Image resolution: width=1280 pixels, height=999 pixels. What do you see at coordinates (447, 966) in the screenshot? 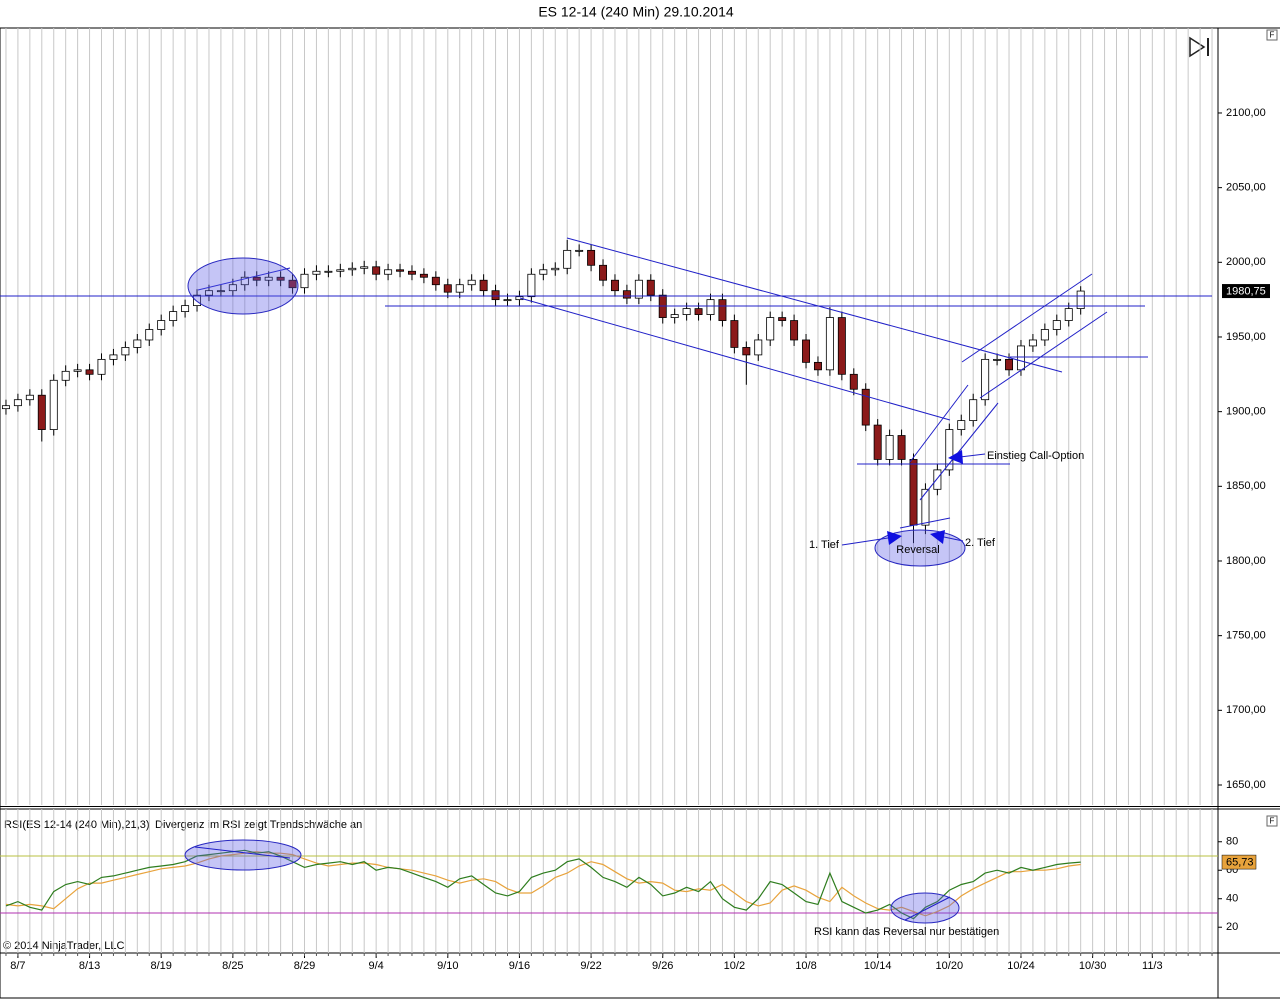
I see `x-tick-label: 9/10` at bounding box center [447, 966].